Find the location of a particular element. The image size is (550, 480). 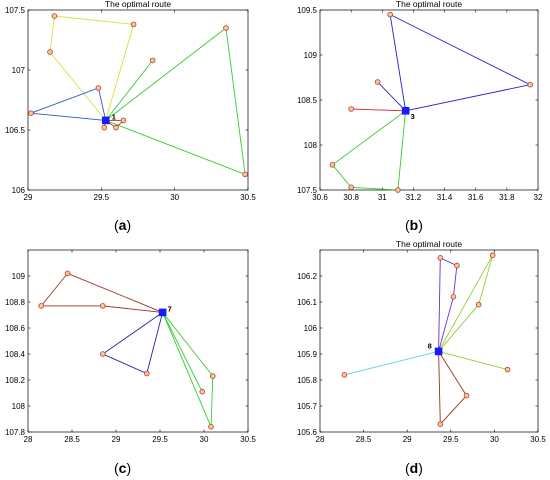

depot-label: 7 is located at coordinates (170, 308).